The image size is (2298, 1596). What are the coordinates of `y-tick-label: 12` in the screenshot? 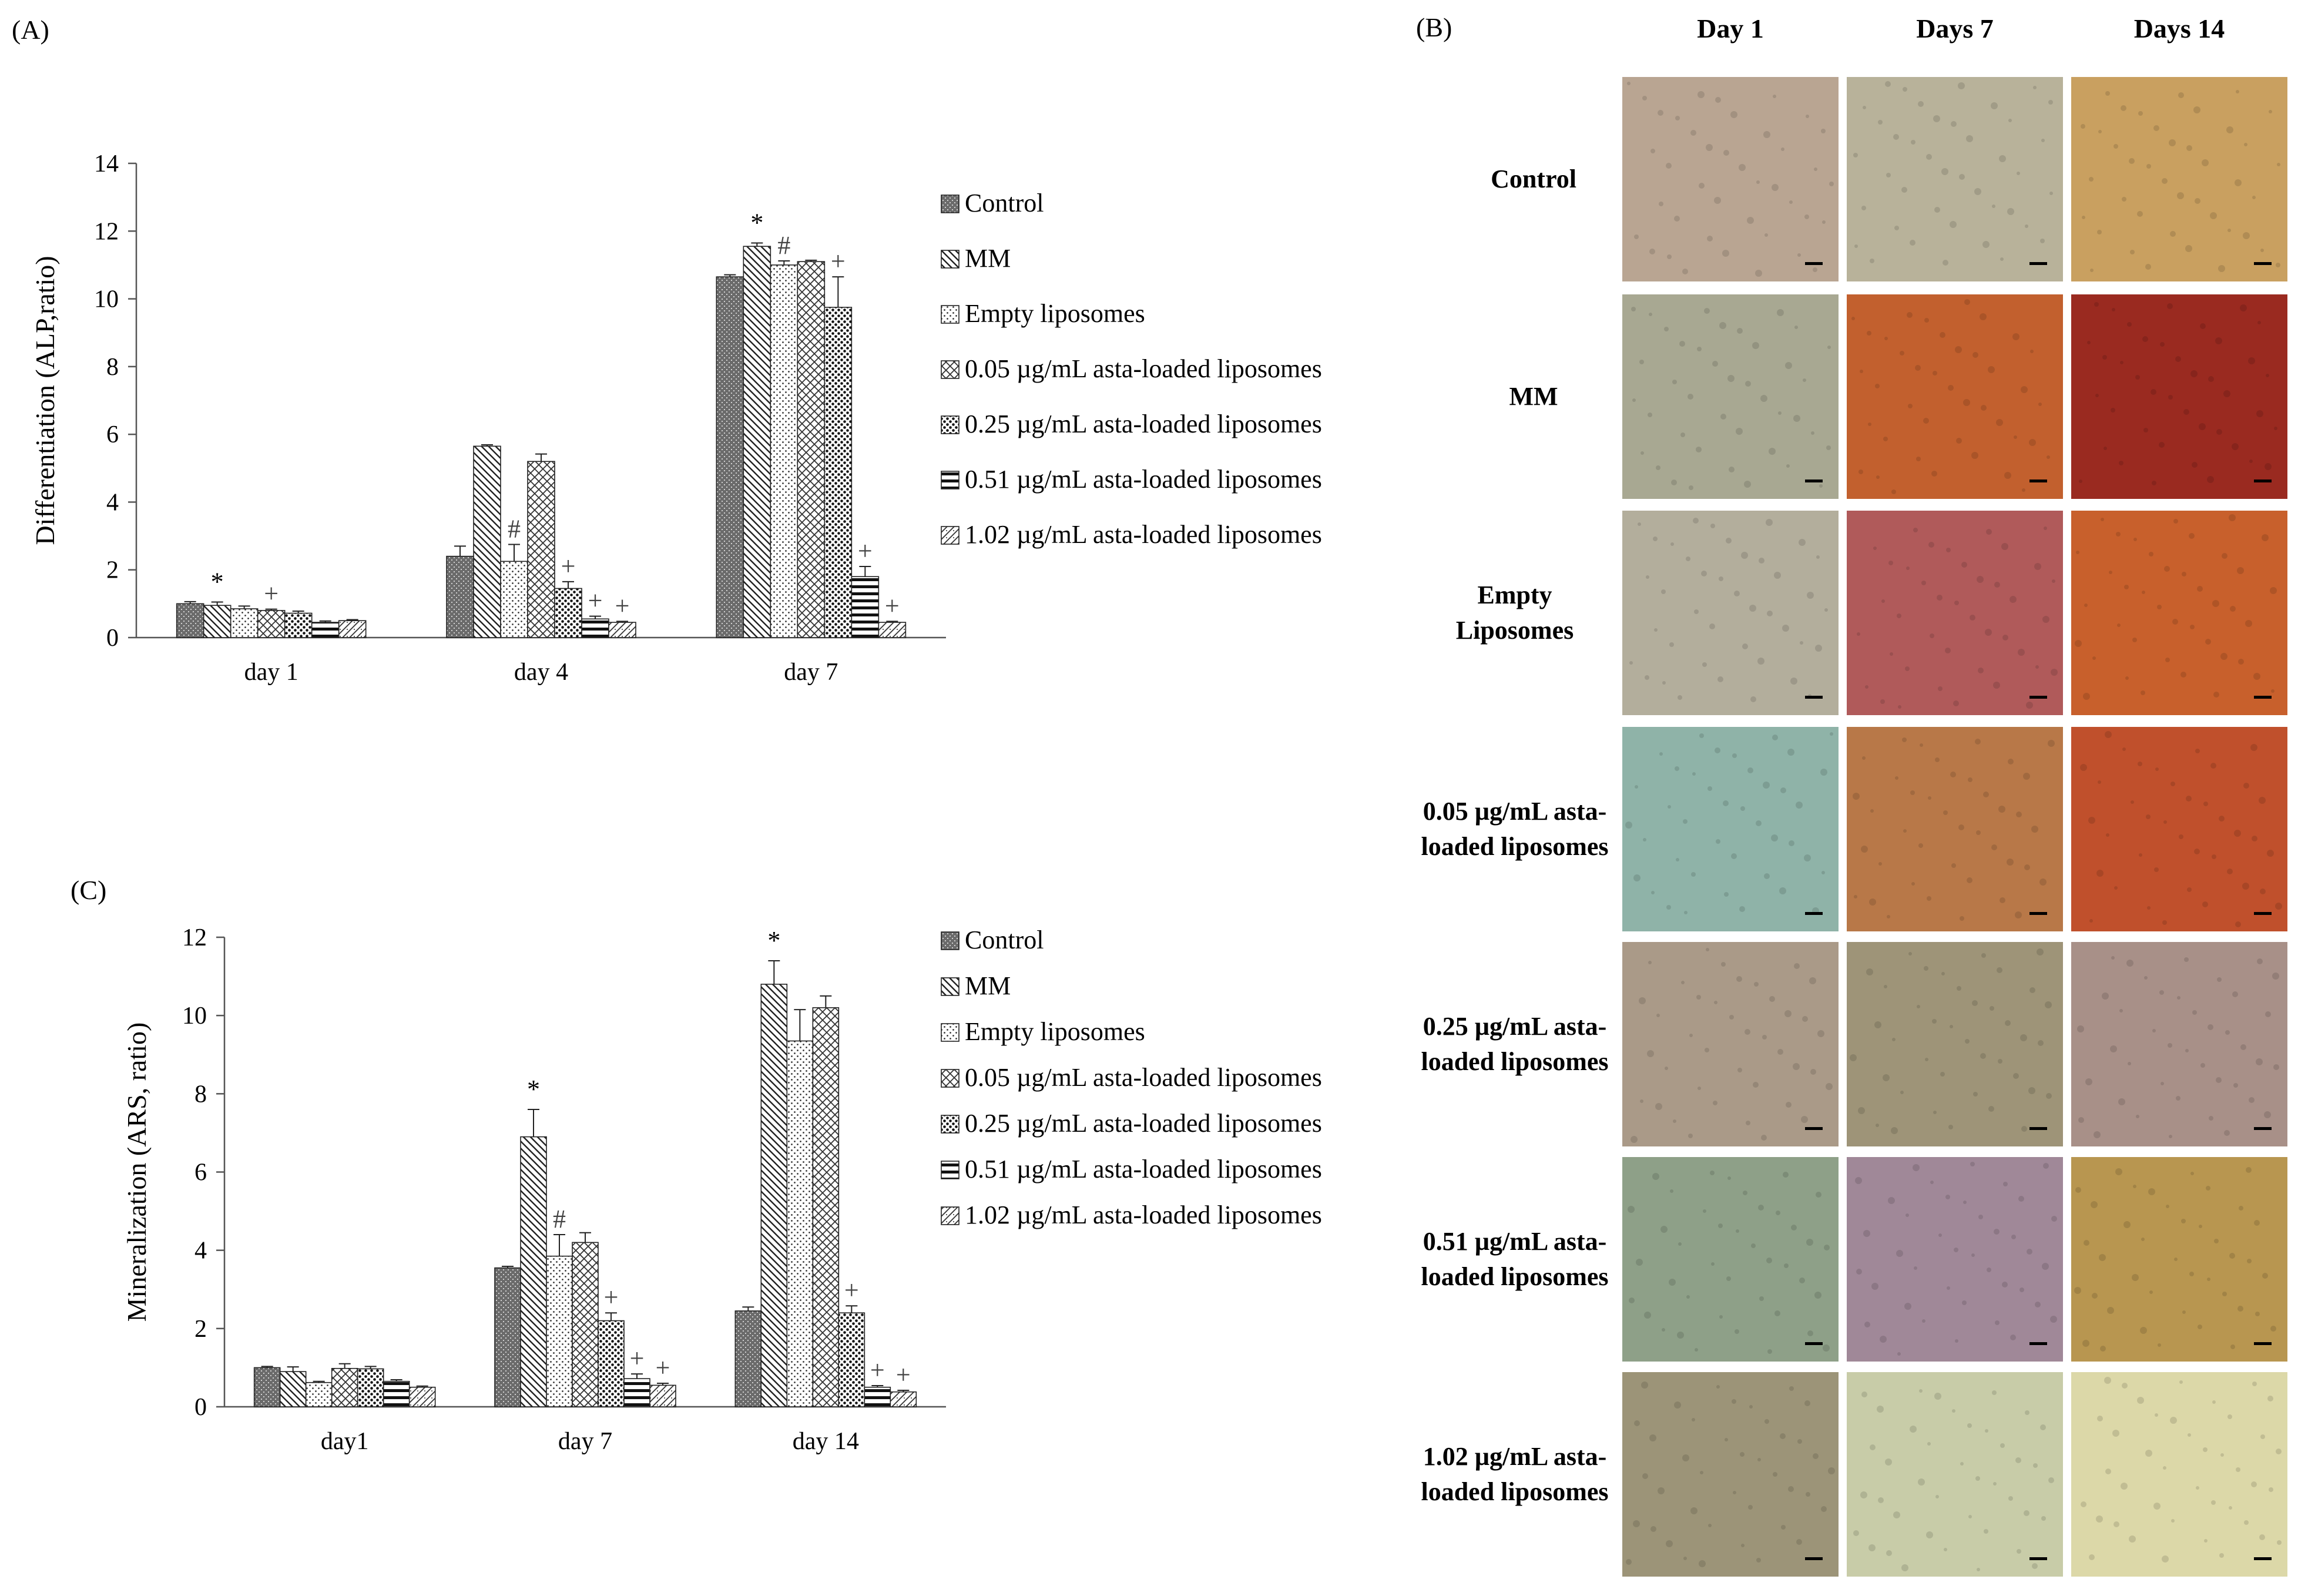 It's located at (194, 937).